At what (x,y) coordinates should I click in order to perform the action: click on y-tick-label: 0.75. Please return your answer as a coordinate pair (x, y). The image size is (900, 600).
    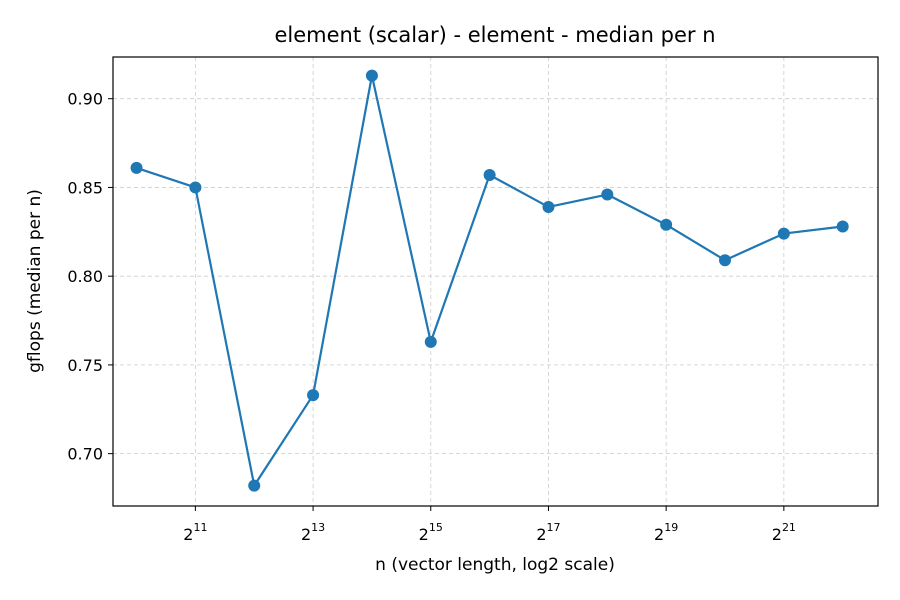
    Looking at the image, I should click on (85, 365).